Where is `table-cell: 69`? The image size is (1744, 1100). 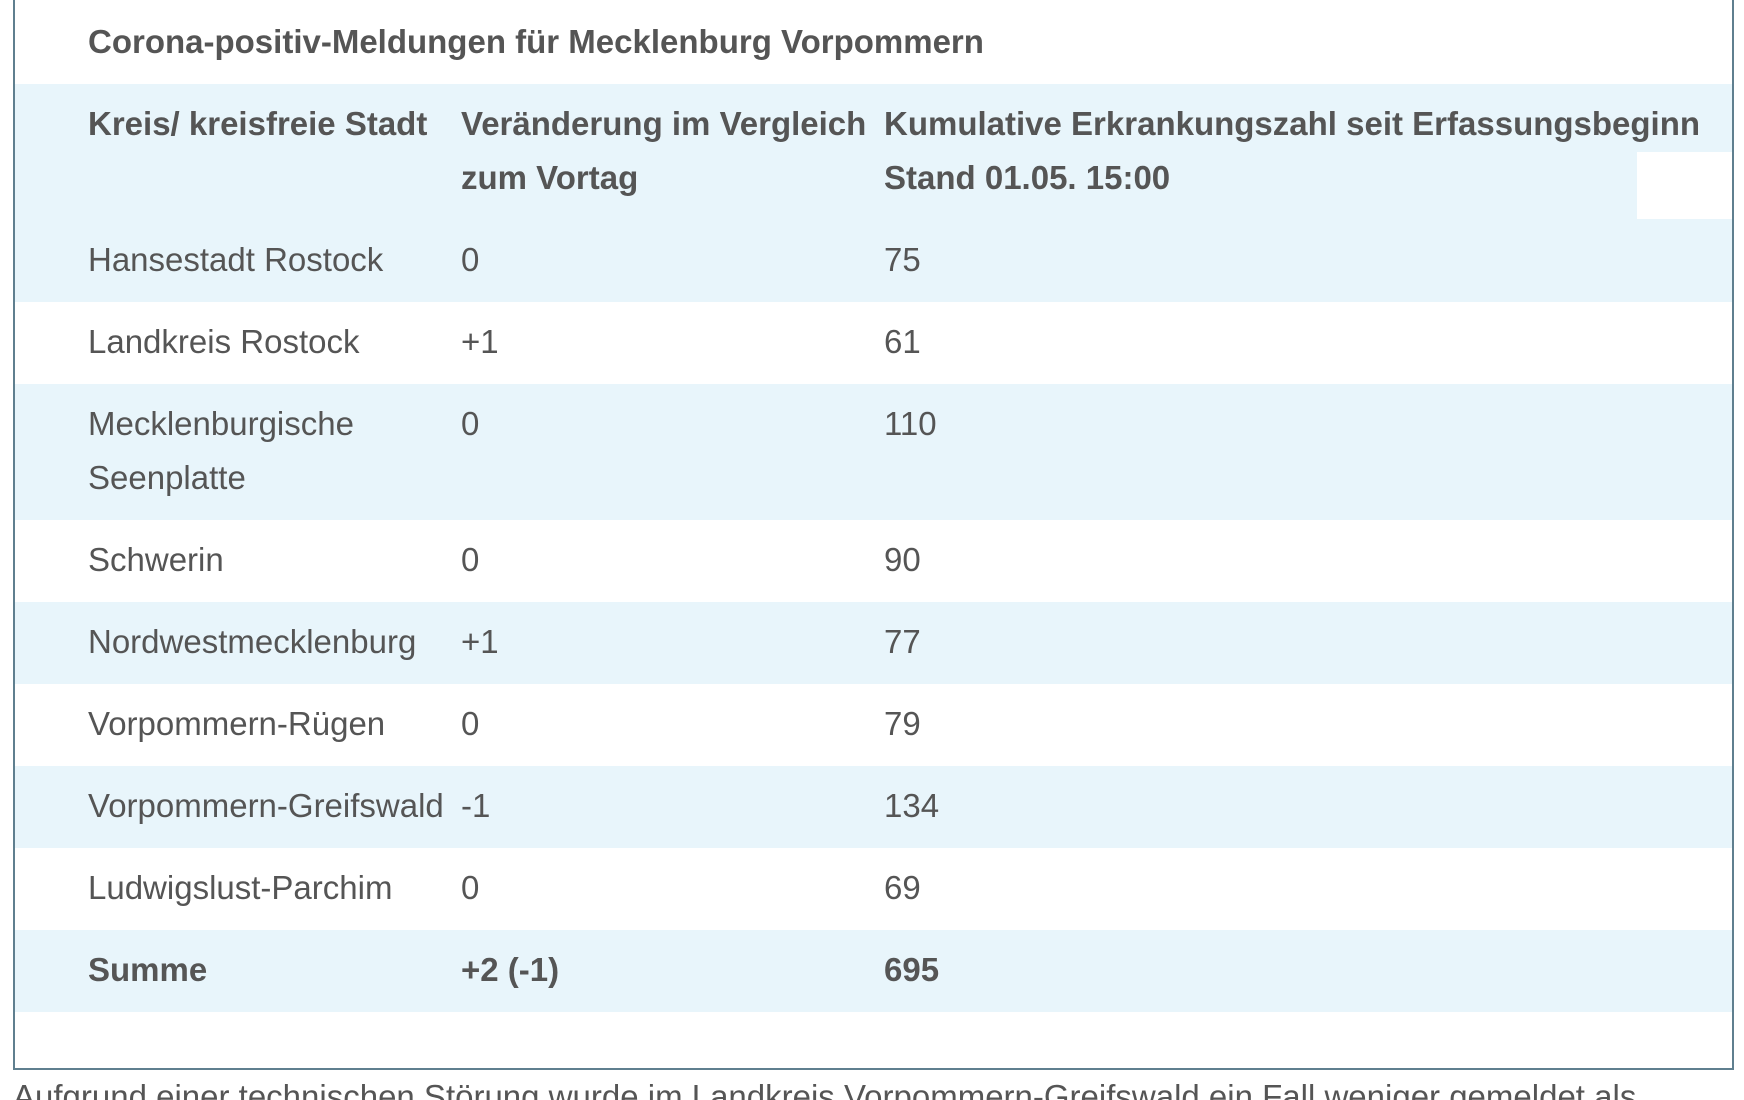
table-cell: 69 is located at coordinates (902, 887).